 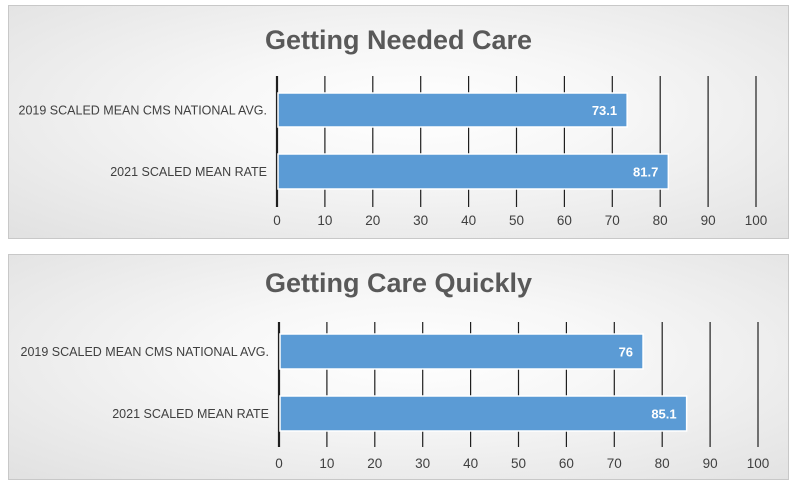 I want to click on data-label: 81.7, so click(x=645, y=172).